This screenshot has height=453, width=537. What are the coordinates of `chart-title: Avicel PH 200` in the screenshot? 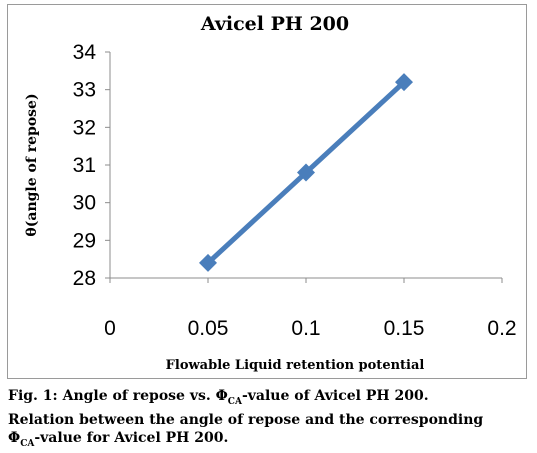 It's located at (274, 24).